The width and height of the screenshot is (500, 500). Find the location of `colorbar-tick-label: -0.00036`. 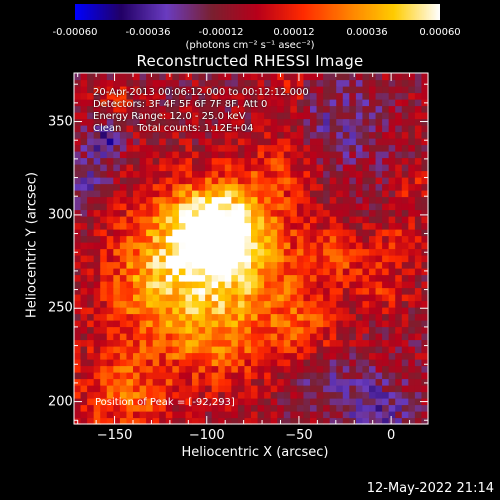

colorbar-tick-label: -0.00036 is located at coordinates (148, 32).